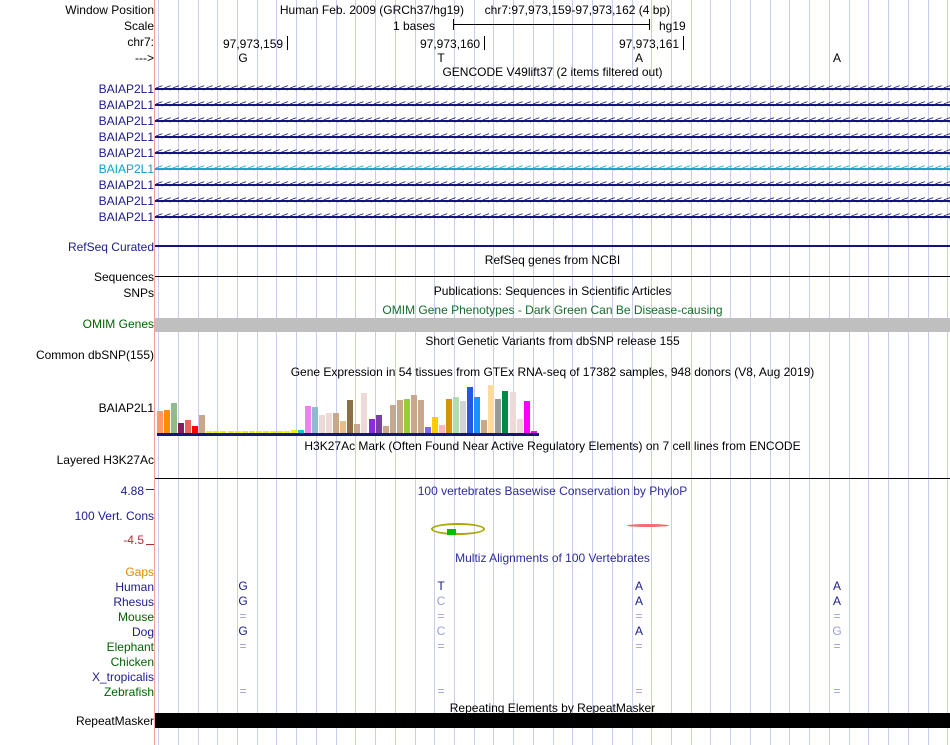 This screenshot has height=745, width=950. What do you see at coordinates (126, 185) in the screenshot?
I see `label-gencode-row-7: BAIAP2L1` at bounding box center [126, 185].